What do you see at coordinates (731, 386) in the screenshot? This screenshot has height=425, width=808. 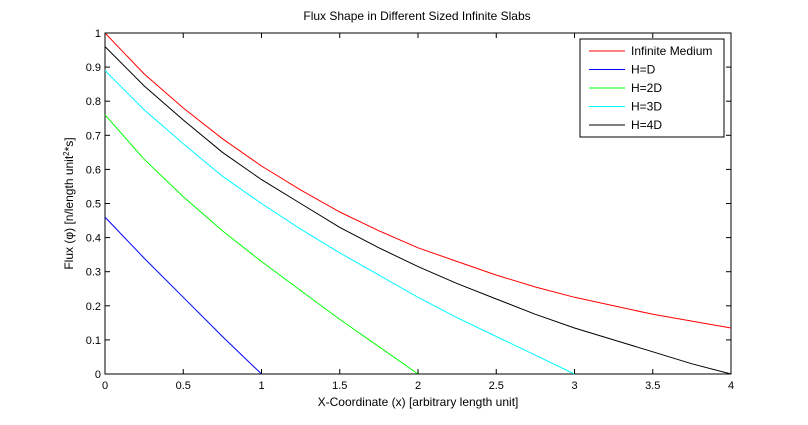 I see `x-tick-label: 4` at bounding box center [731, 386].